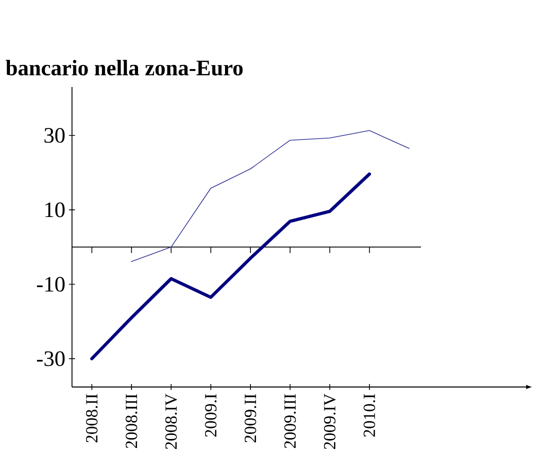  What do you see at coordinates (330, 421) in the screenshot?
I see `x-tick-label: 2009.IV` at bounding box center [330, 421].